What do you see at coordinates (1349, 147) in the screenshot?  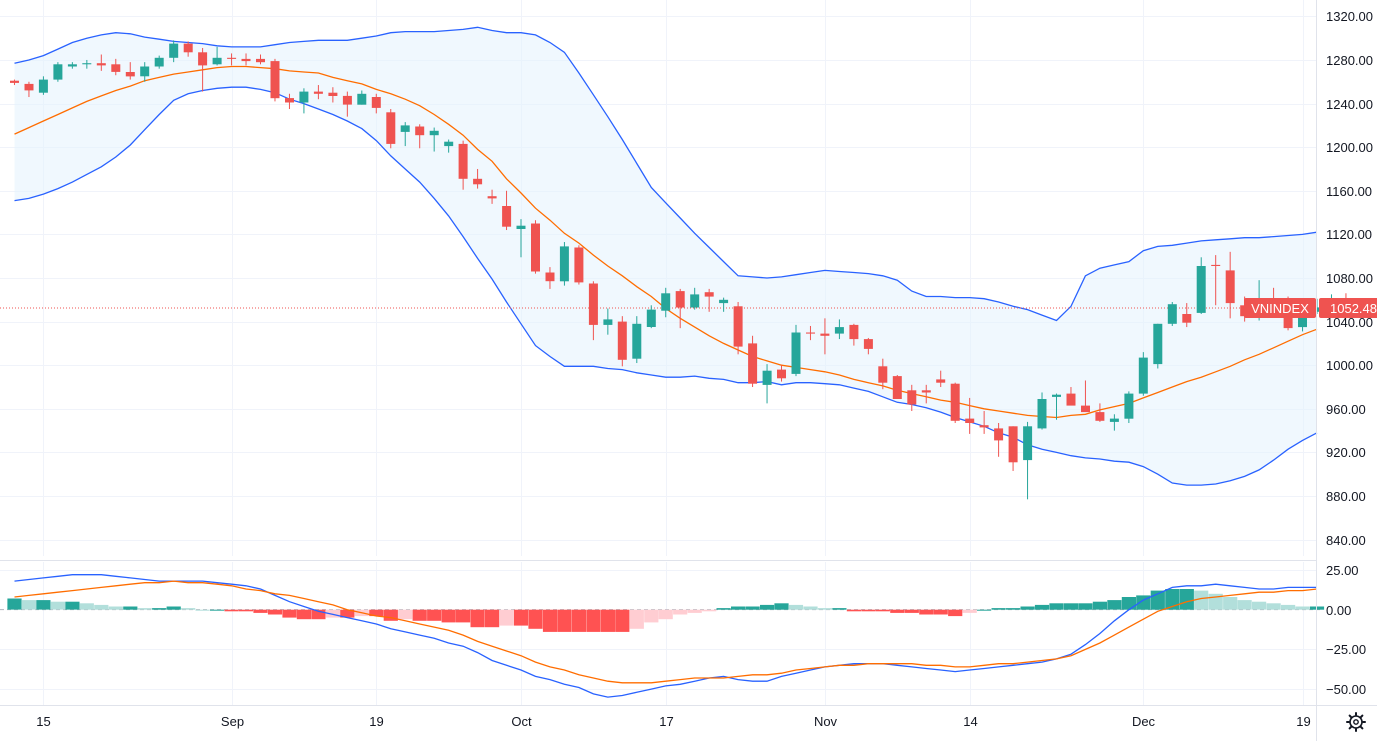 I see `price-tick-label-9: 1200.00` at bounding box center [1349, 147].